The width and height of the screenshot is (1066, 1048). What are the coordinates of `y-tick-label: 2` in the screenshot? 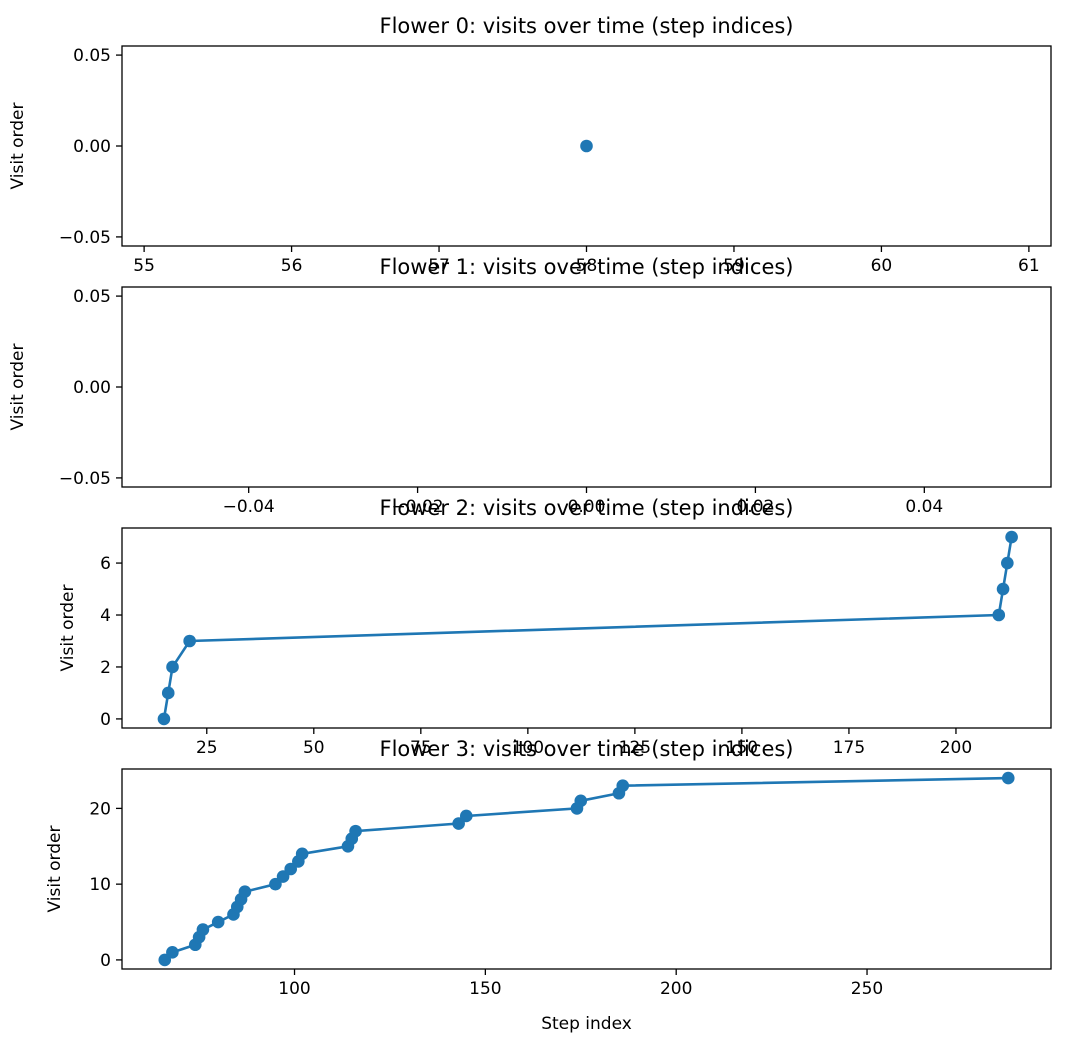 It's located at (105, 668).